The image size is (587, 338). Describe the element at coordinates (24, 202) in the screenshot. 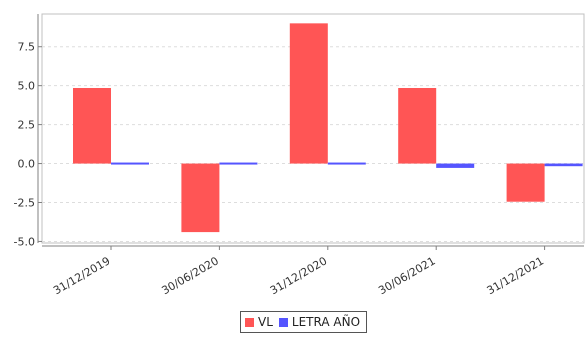

I see `y-tick-label: -2.5` at that location.